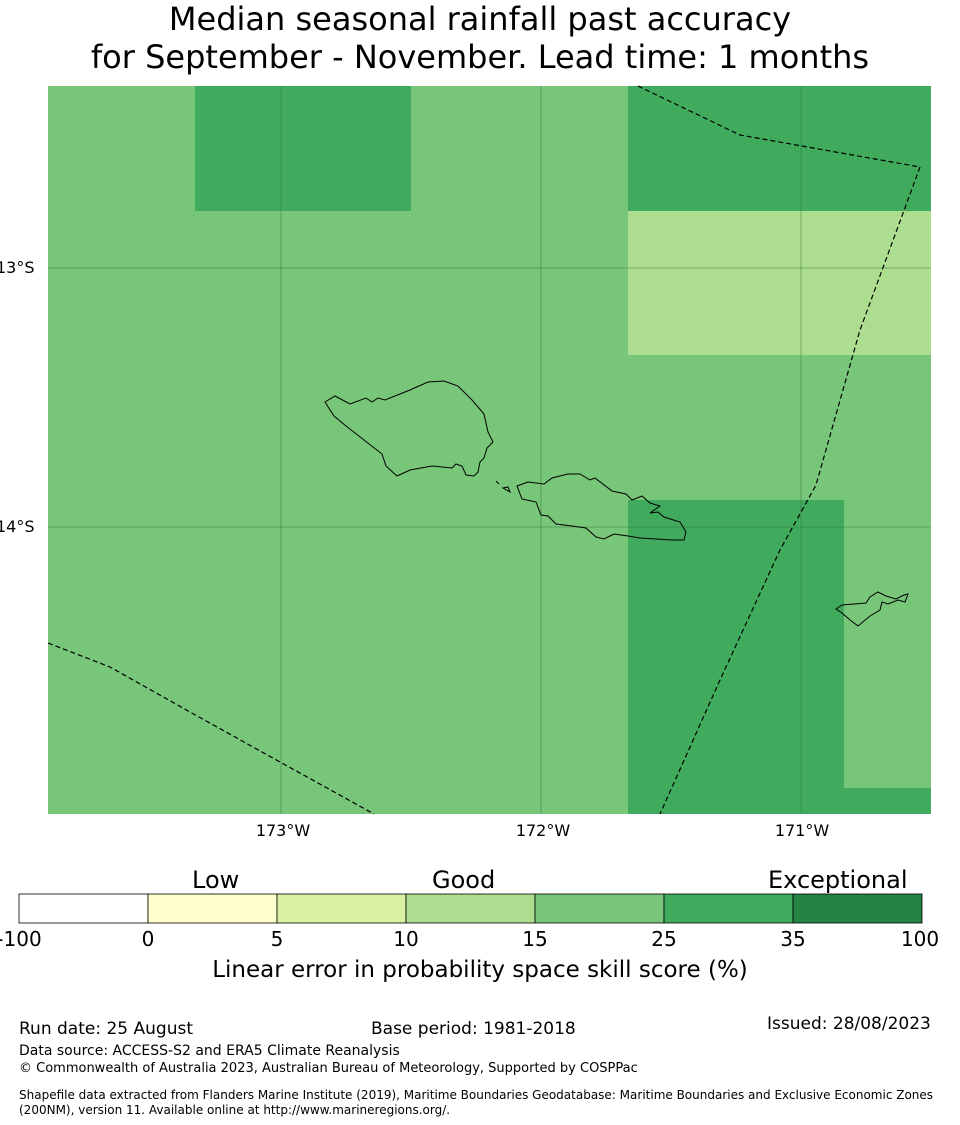  What do you see at coordinates (543, 830) in the screenshot?
I see `lon-label-172w: 172°W` at bounding box center [543, 830].